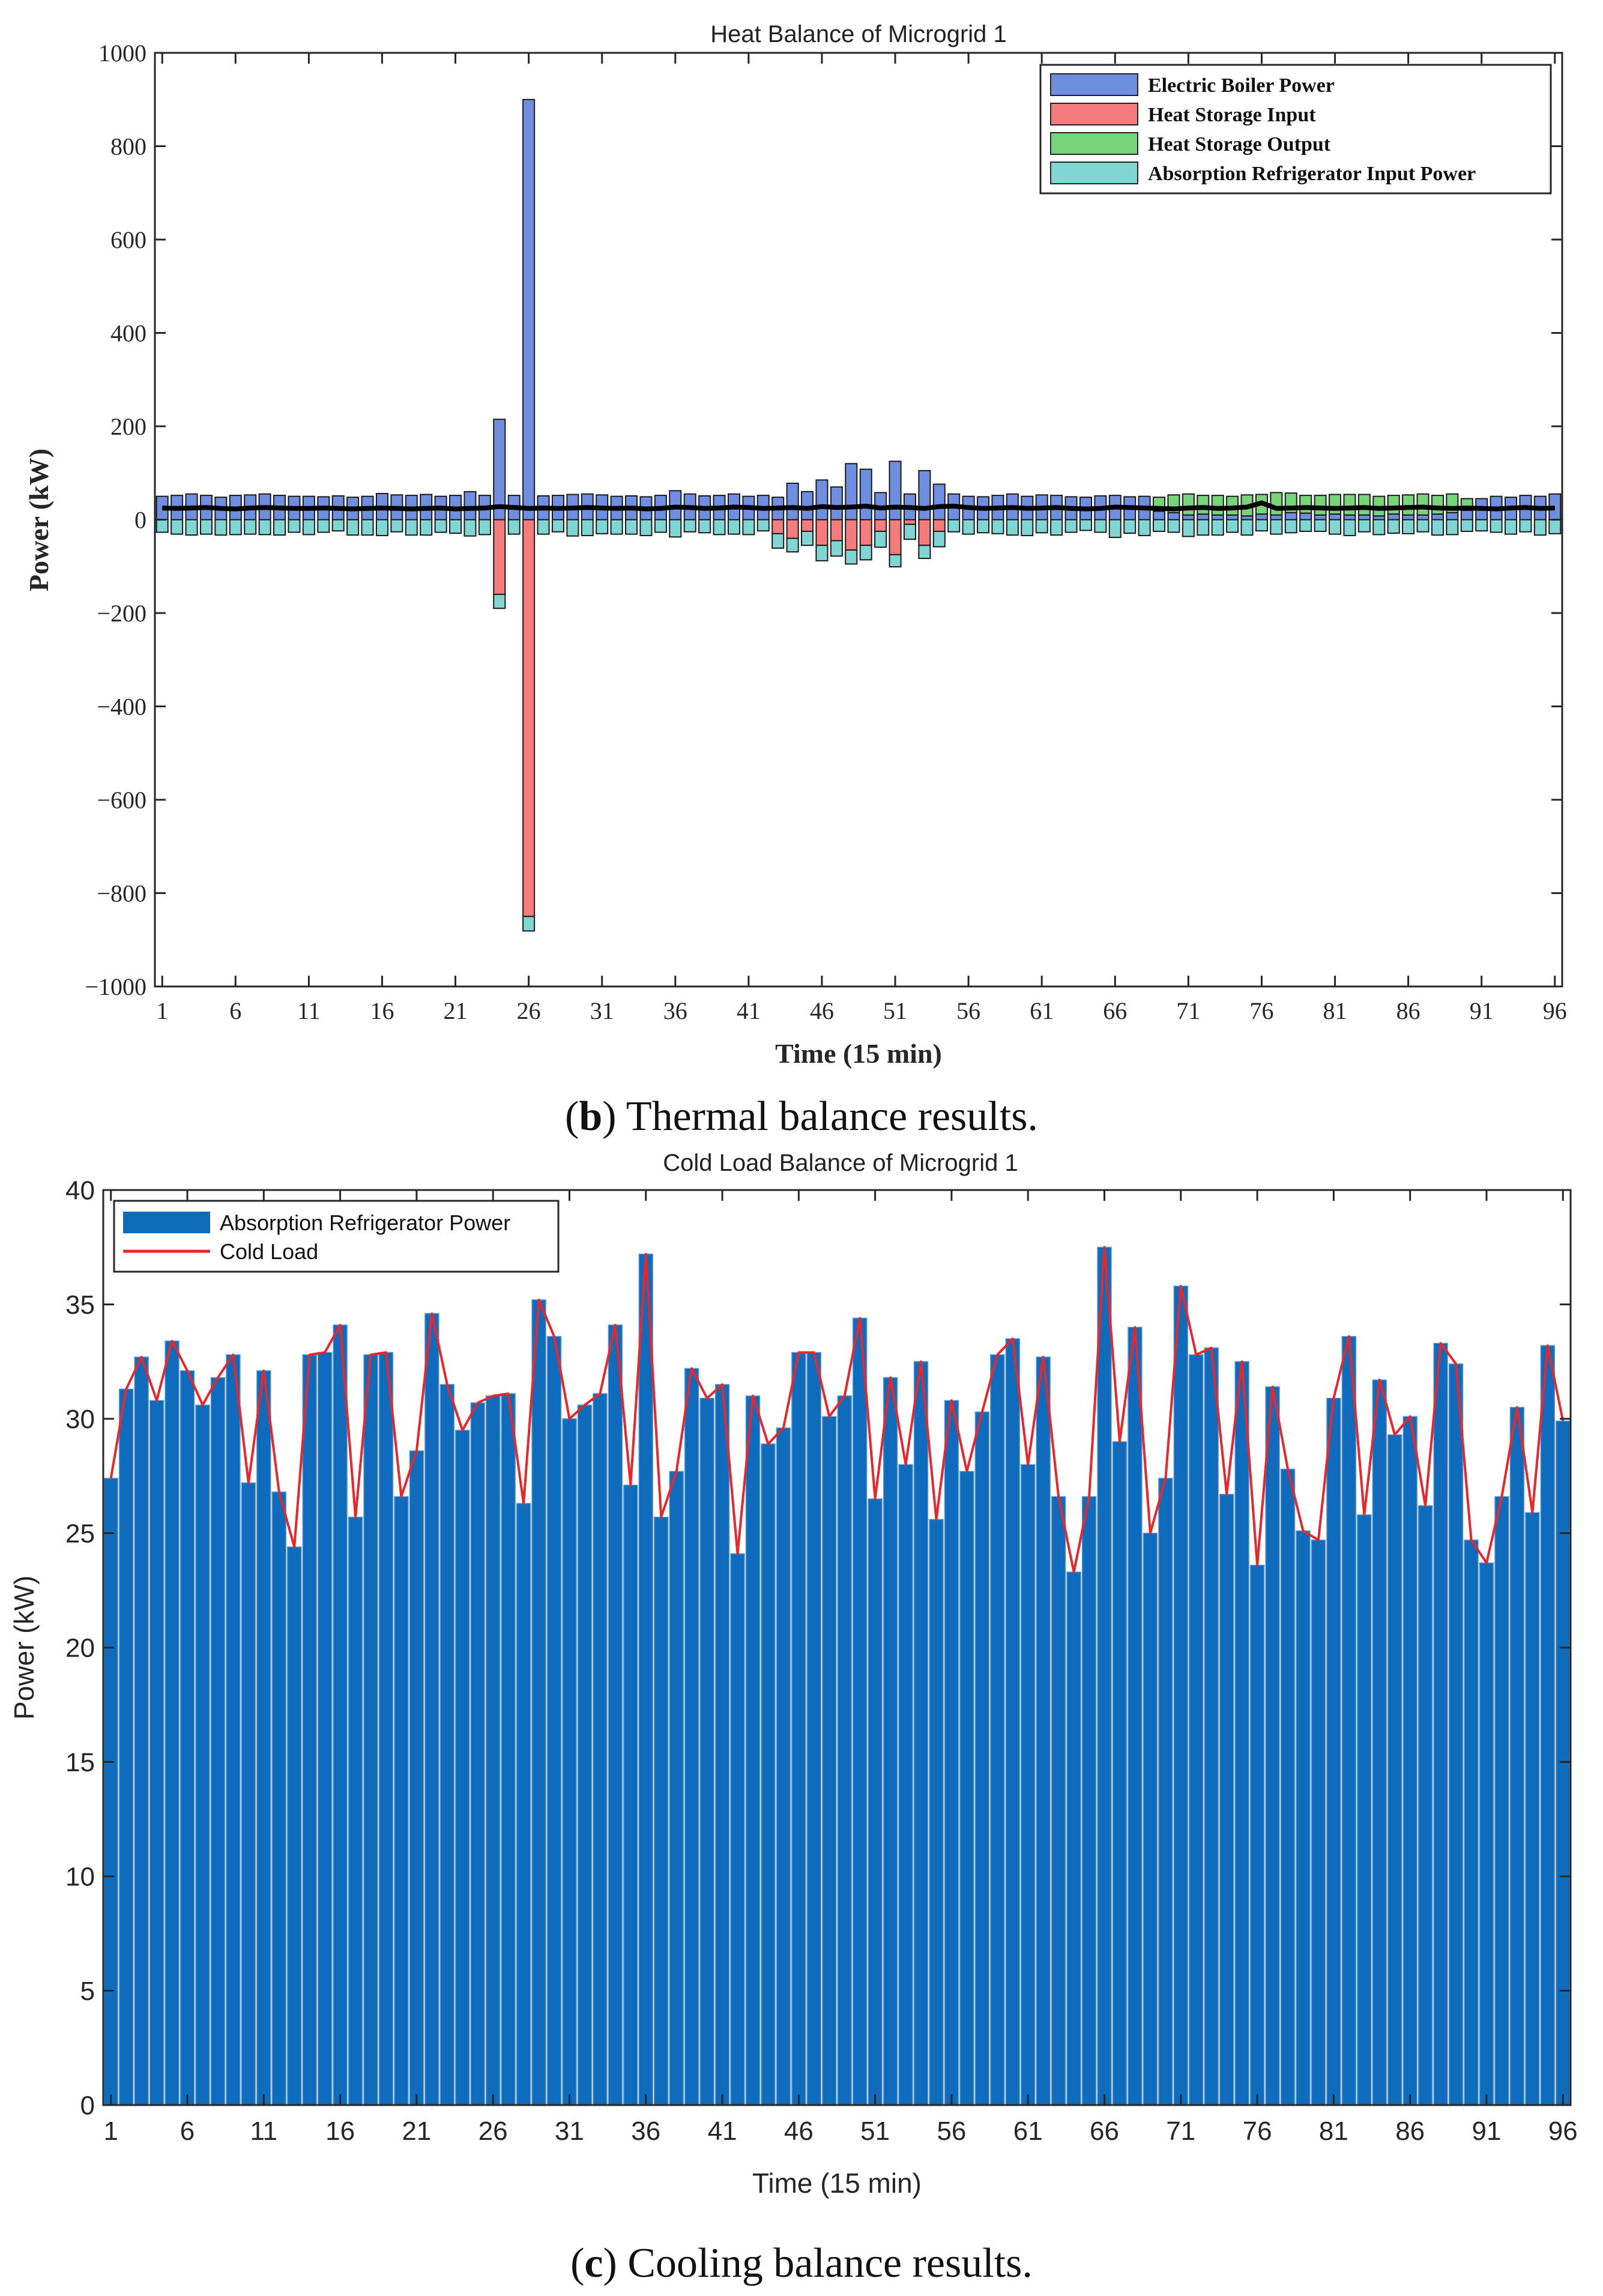 The height and width of the screenshot is (2296, 1603). I want to click on legend-swatch-heat-storage-output, so click(1094, 143).